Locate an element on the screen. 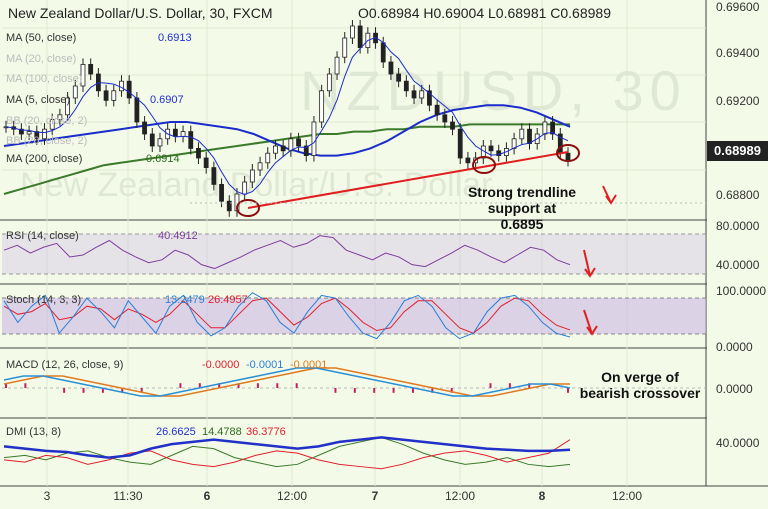 The width and height of the screenshot is (768, 509). macd-tick: 0.0000 is located at coordinates (734, 389).